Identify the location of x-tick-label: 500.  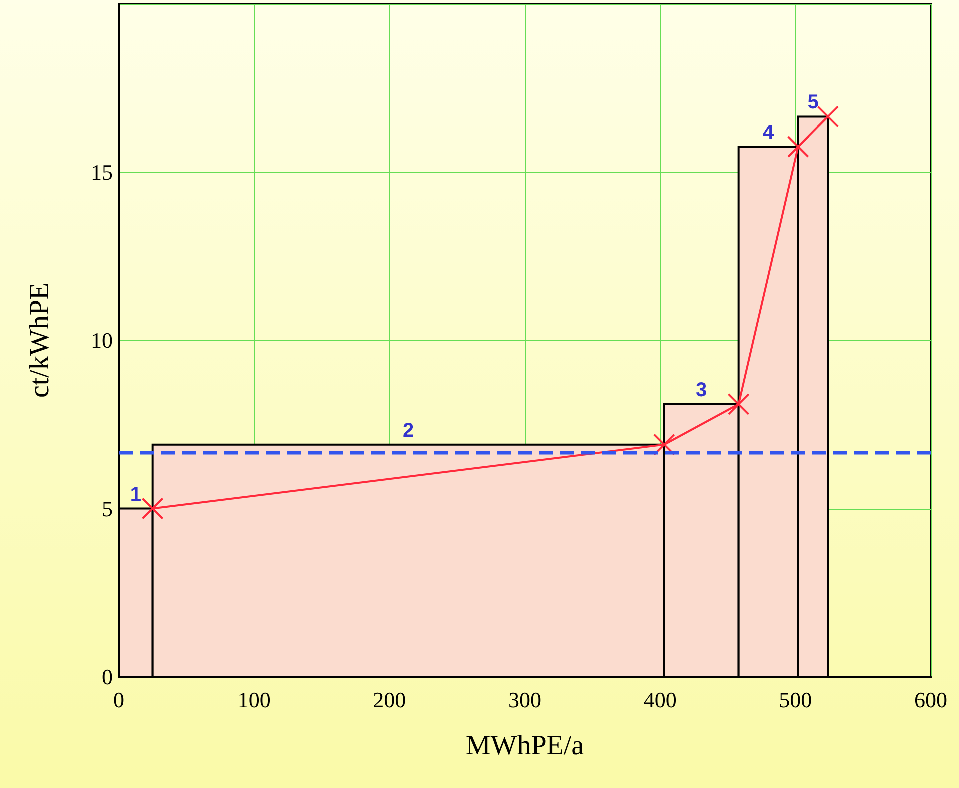
(795, 700).